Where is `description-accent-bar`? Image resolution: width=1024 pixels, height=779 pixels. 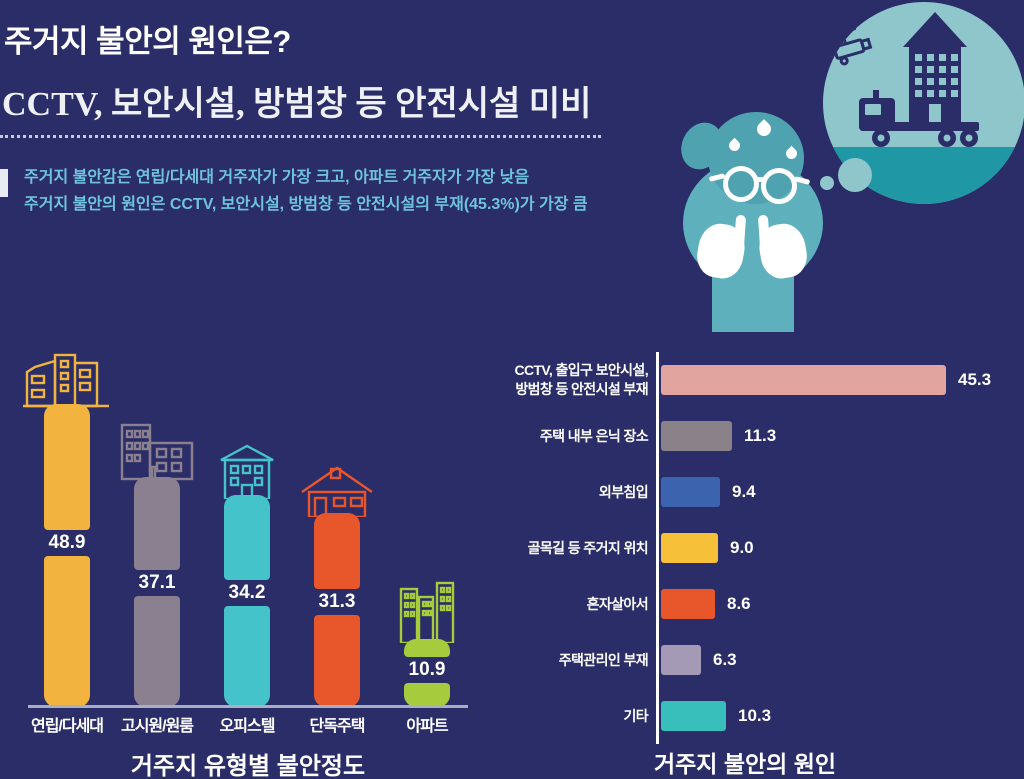 description-accent-bar is located at coordinates (4, 183).